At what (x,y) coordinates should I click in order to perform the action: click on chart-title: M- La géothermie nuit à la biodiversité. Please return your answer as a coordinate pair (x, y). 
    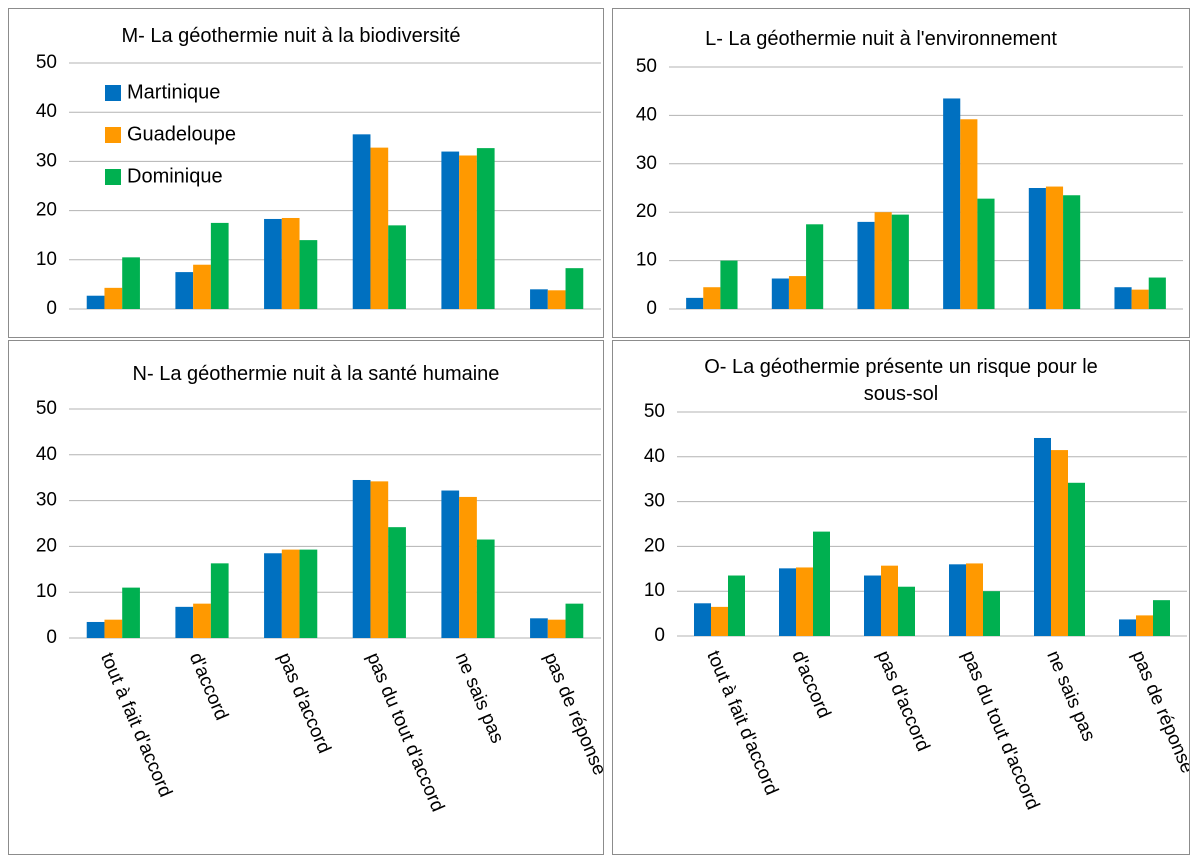
    Looking at the image, I should click on (291, 36).